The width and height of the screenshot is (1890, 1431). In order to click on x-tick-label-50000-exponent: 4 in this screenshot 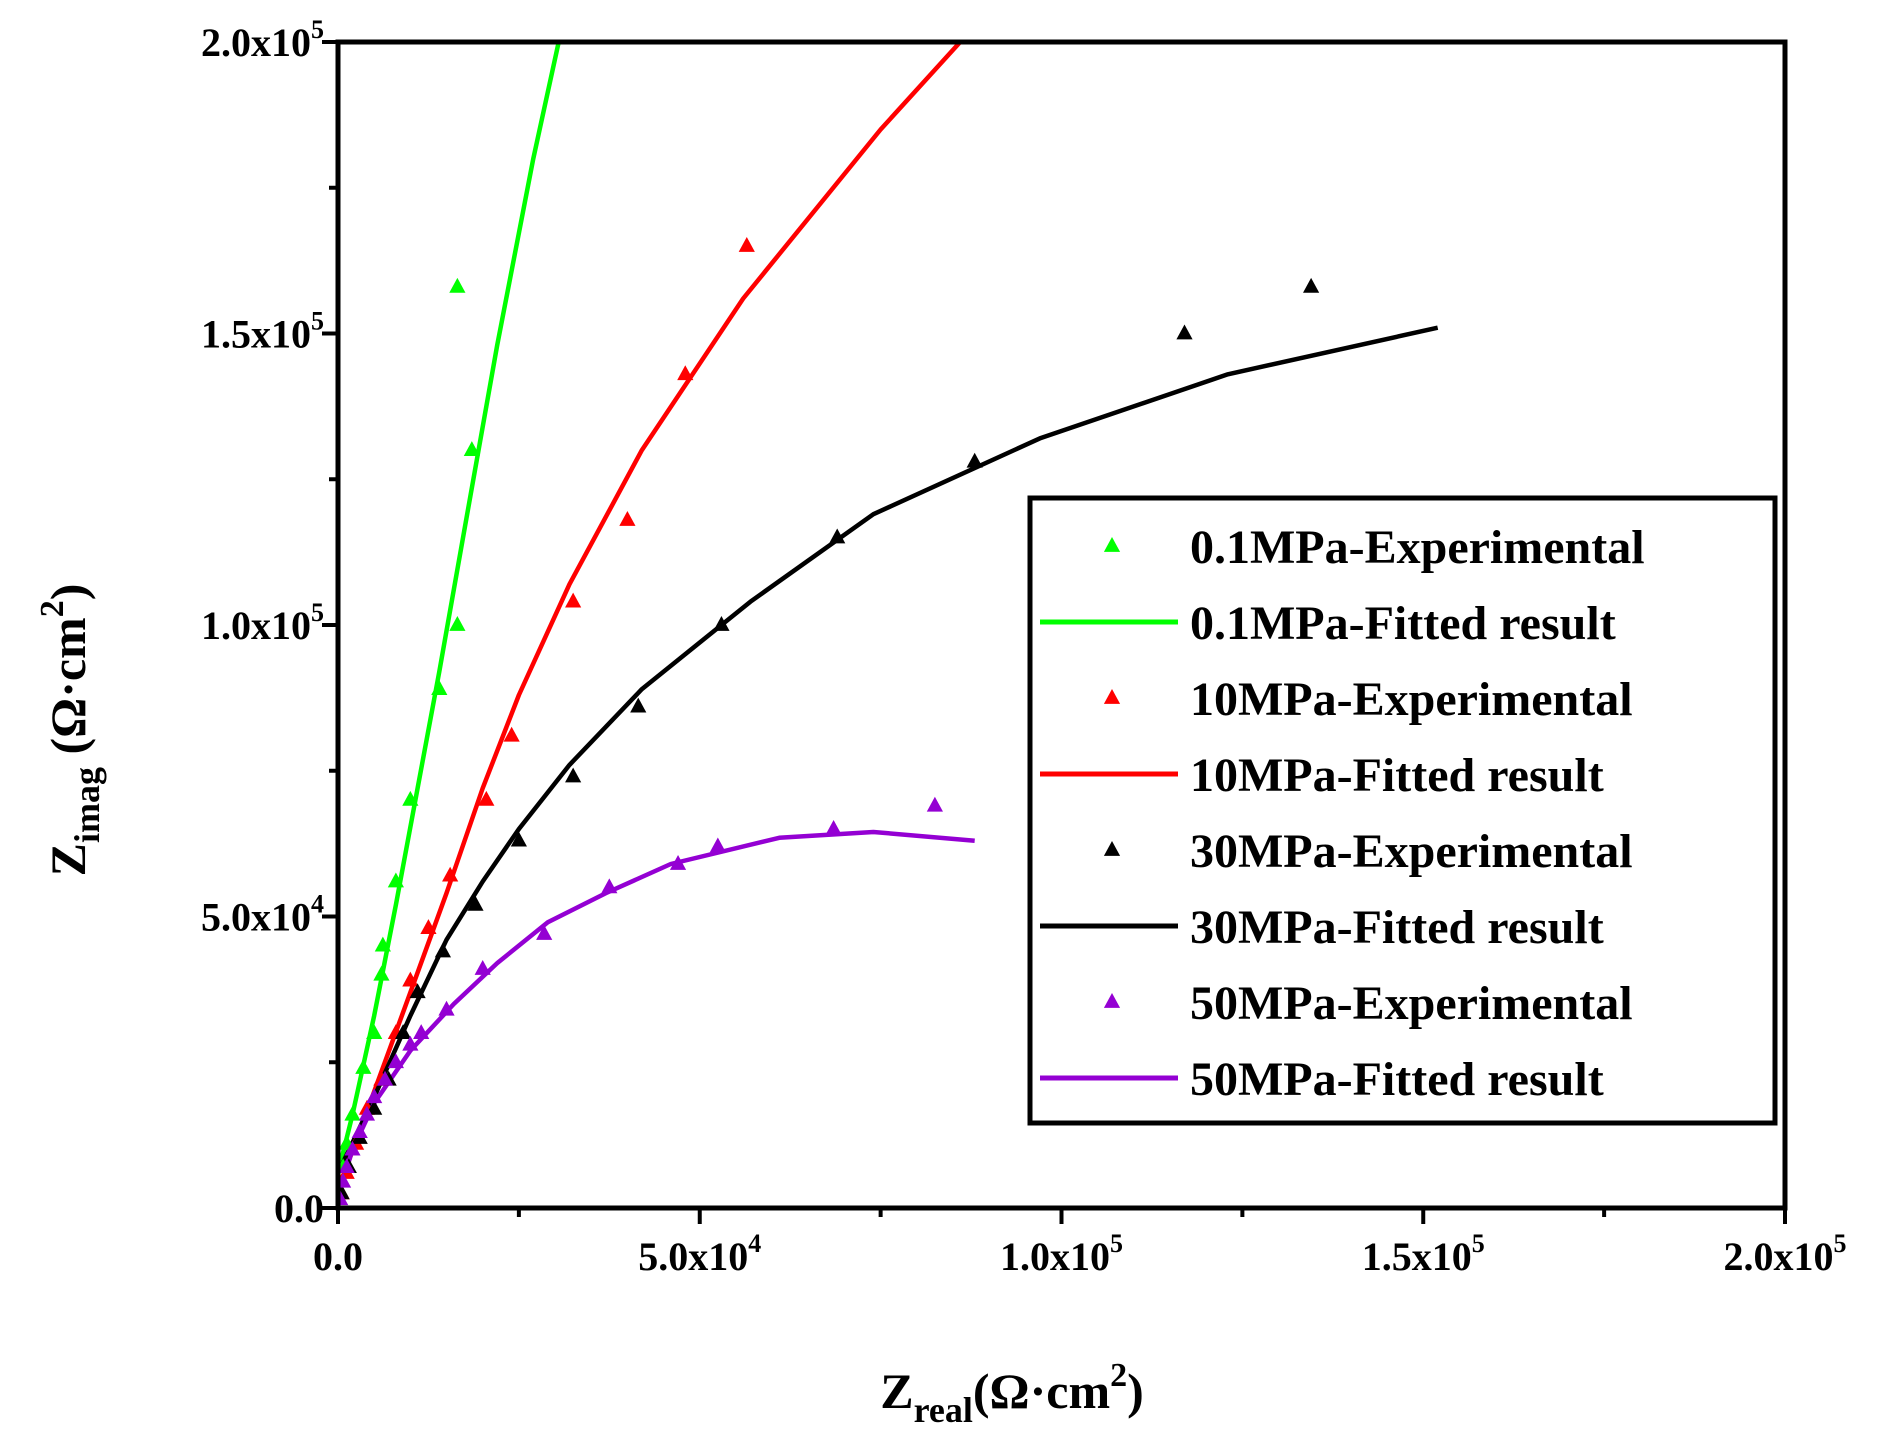, I will do `click(754, 1243)`.